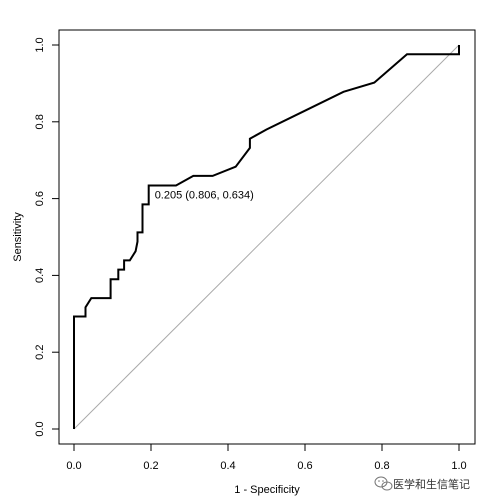 The width and height of the screenshot is (504, 504). Describe the element at coordinates (40, 121) in the screenshot. I see `y-tick-label: 0.8` at that location.